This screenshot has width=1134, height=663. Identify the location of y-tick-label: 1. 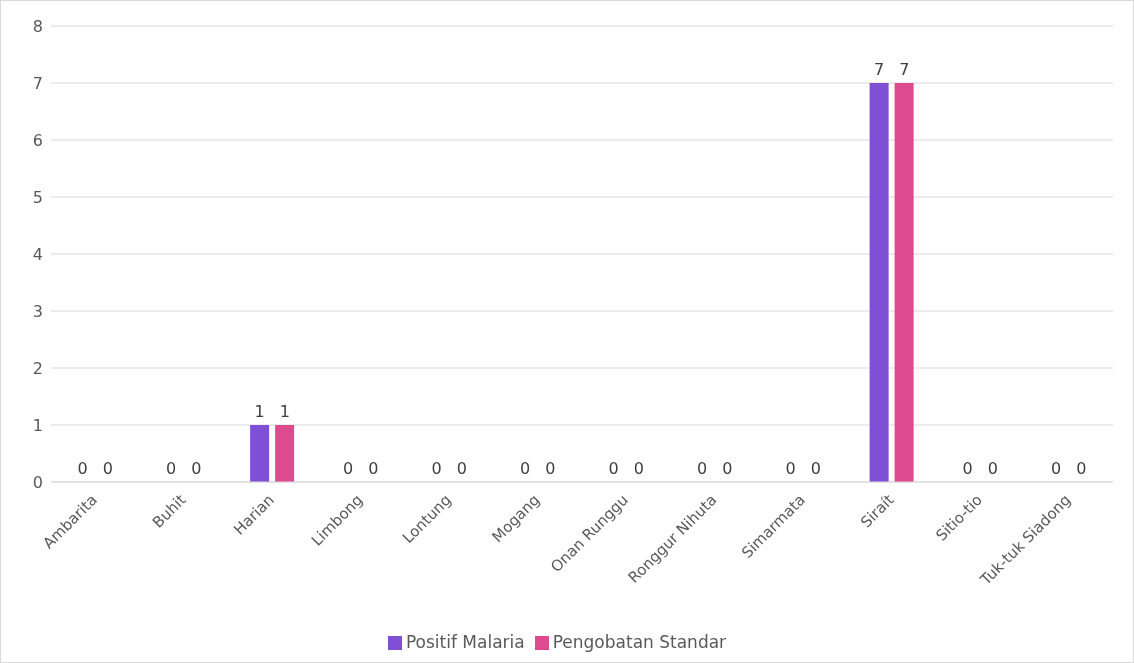
(37, 425).